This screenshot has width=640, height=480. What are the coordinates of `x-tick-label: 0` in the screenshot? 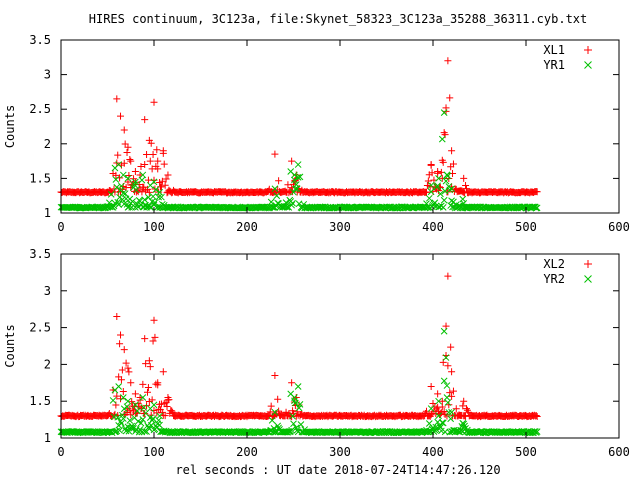 It's located at (60, 452).